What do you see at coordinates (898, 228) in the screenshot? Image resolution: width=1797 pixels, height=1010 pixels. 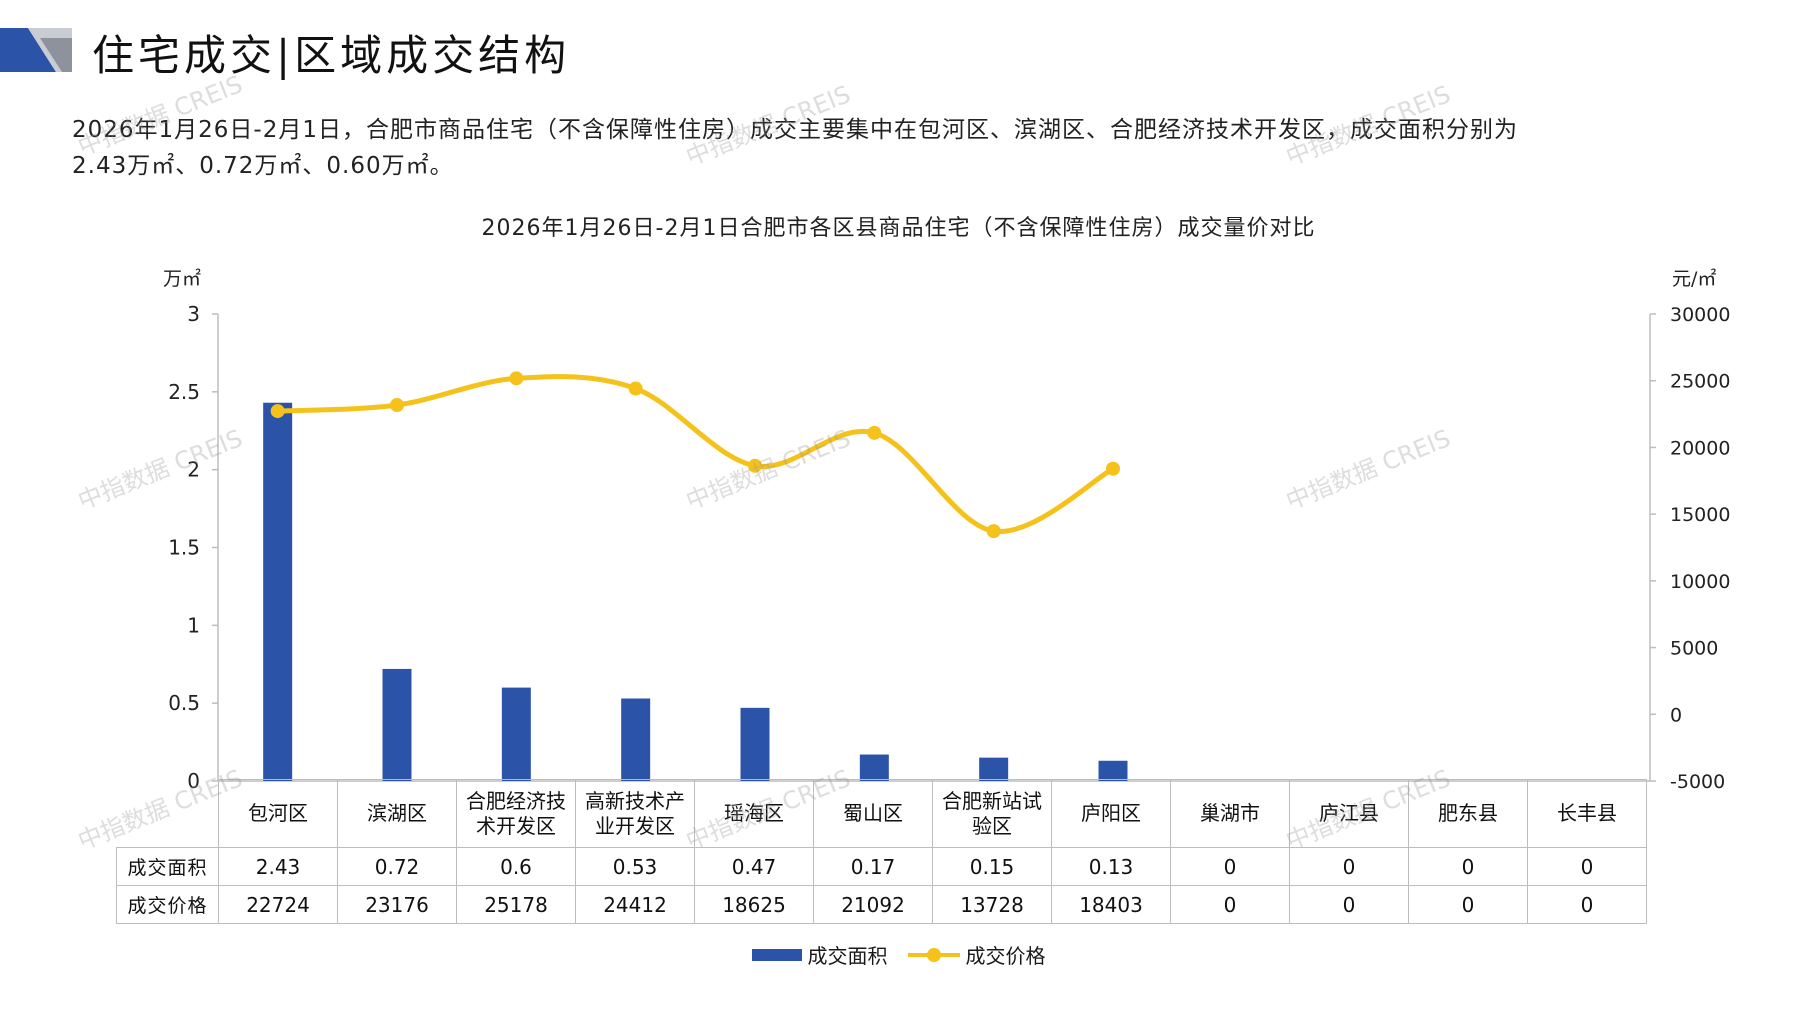 I see `chart-title: 2026年1月26日-2月1日合肥市各区县商品住宅（不含保障性住房）成交量价对比` at bounding box center [898, 228].